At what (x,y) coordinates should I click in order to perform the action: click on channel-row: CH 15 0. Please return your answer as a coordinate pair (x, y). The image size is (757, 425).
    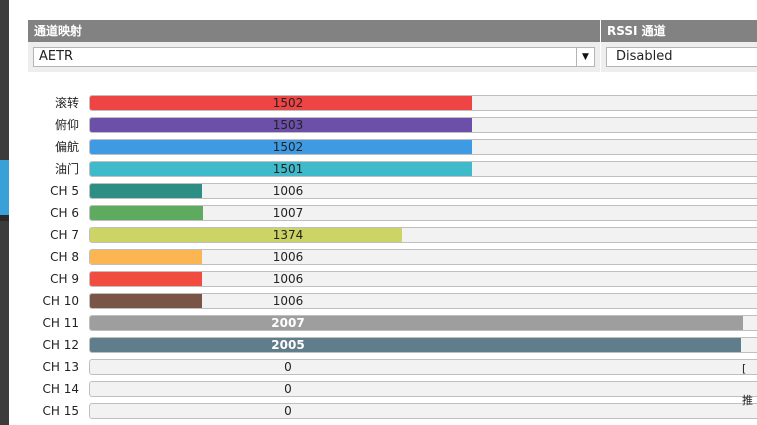
    Looking at the image, I should click on (378, 411).